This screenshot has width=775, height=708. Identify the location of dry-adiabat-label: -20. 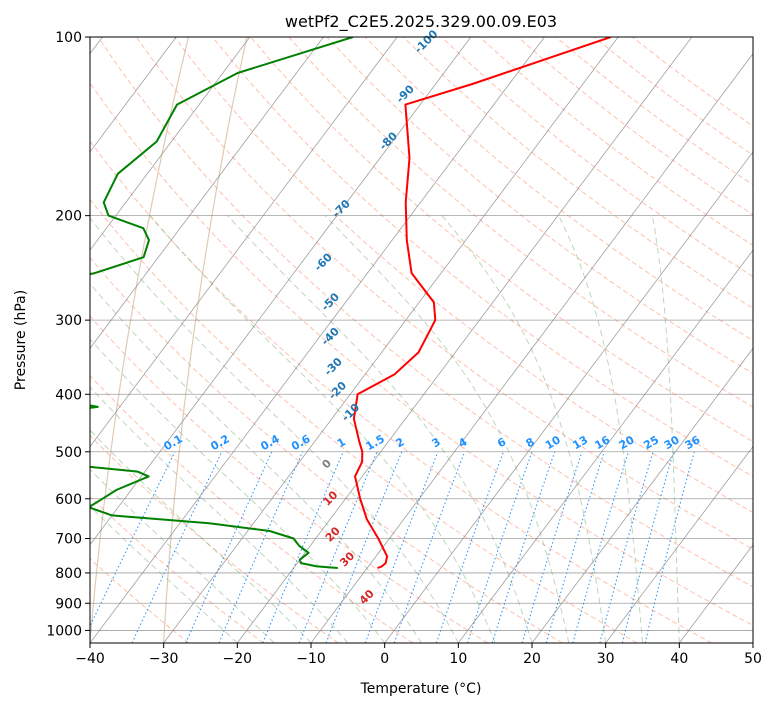
(337, 390).